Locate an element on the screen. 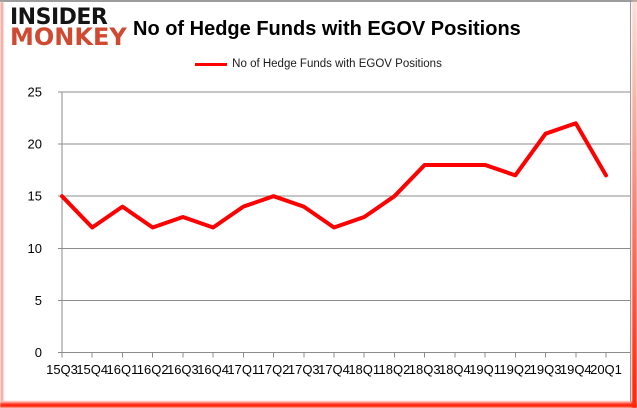  x-tick-label: 19Q2 is located at coordinates (515, 369).